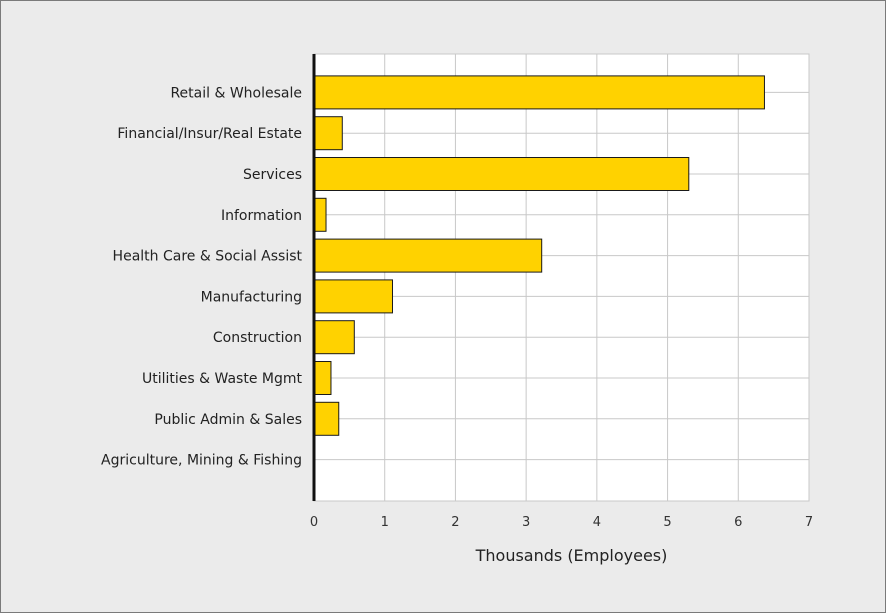 Image resolution: width=886 pixels, height=614 pixels. What do you see at coordinates (314, 522) in the screenshot?
I see `x-tick-label: 0` at bounding box center [314, 522].